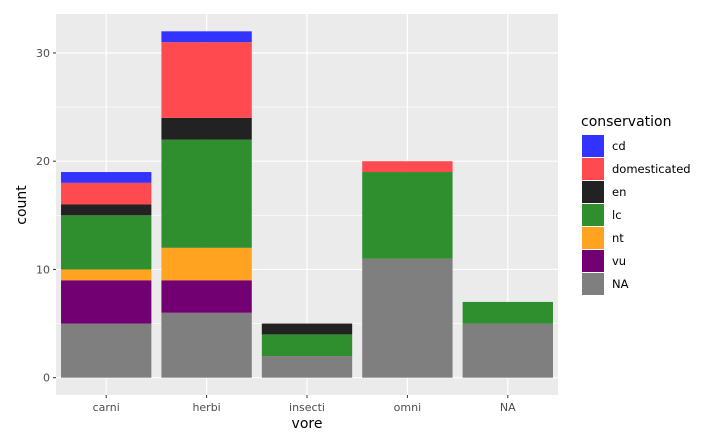  I want to click on legend-label-cd: cd, so click(619, 146).